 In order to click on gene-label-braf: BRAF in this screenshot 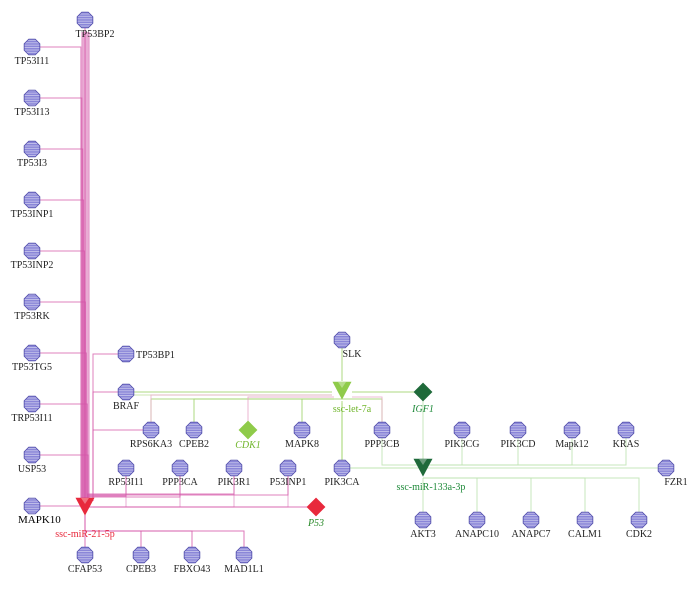, I will do `click(126, 406)`.